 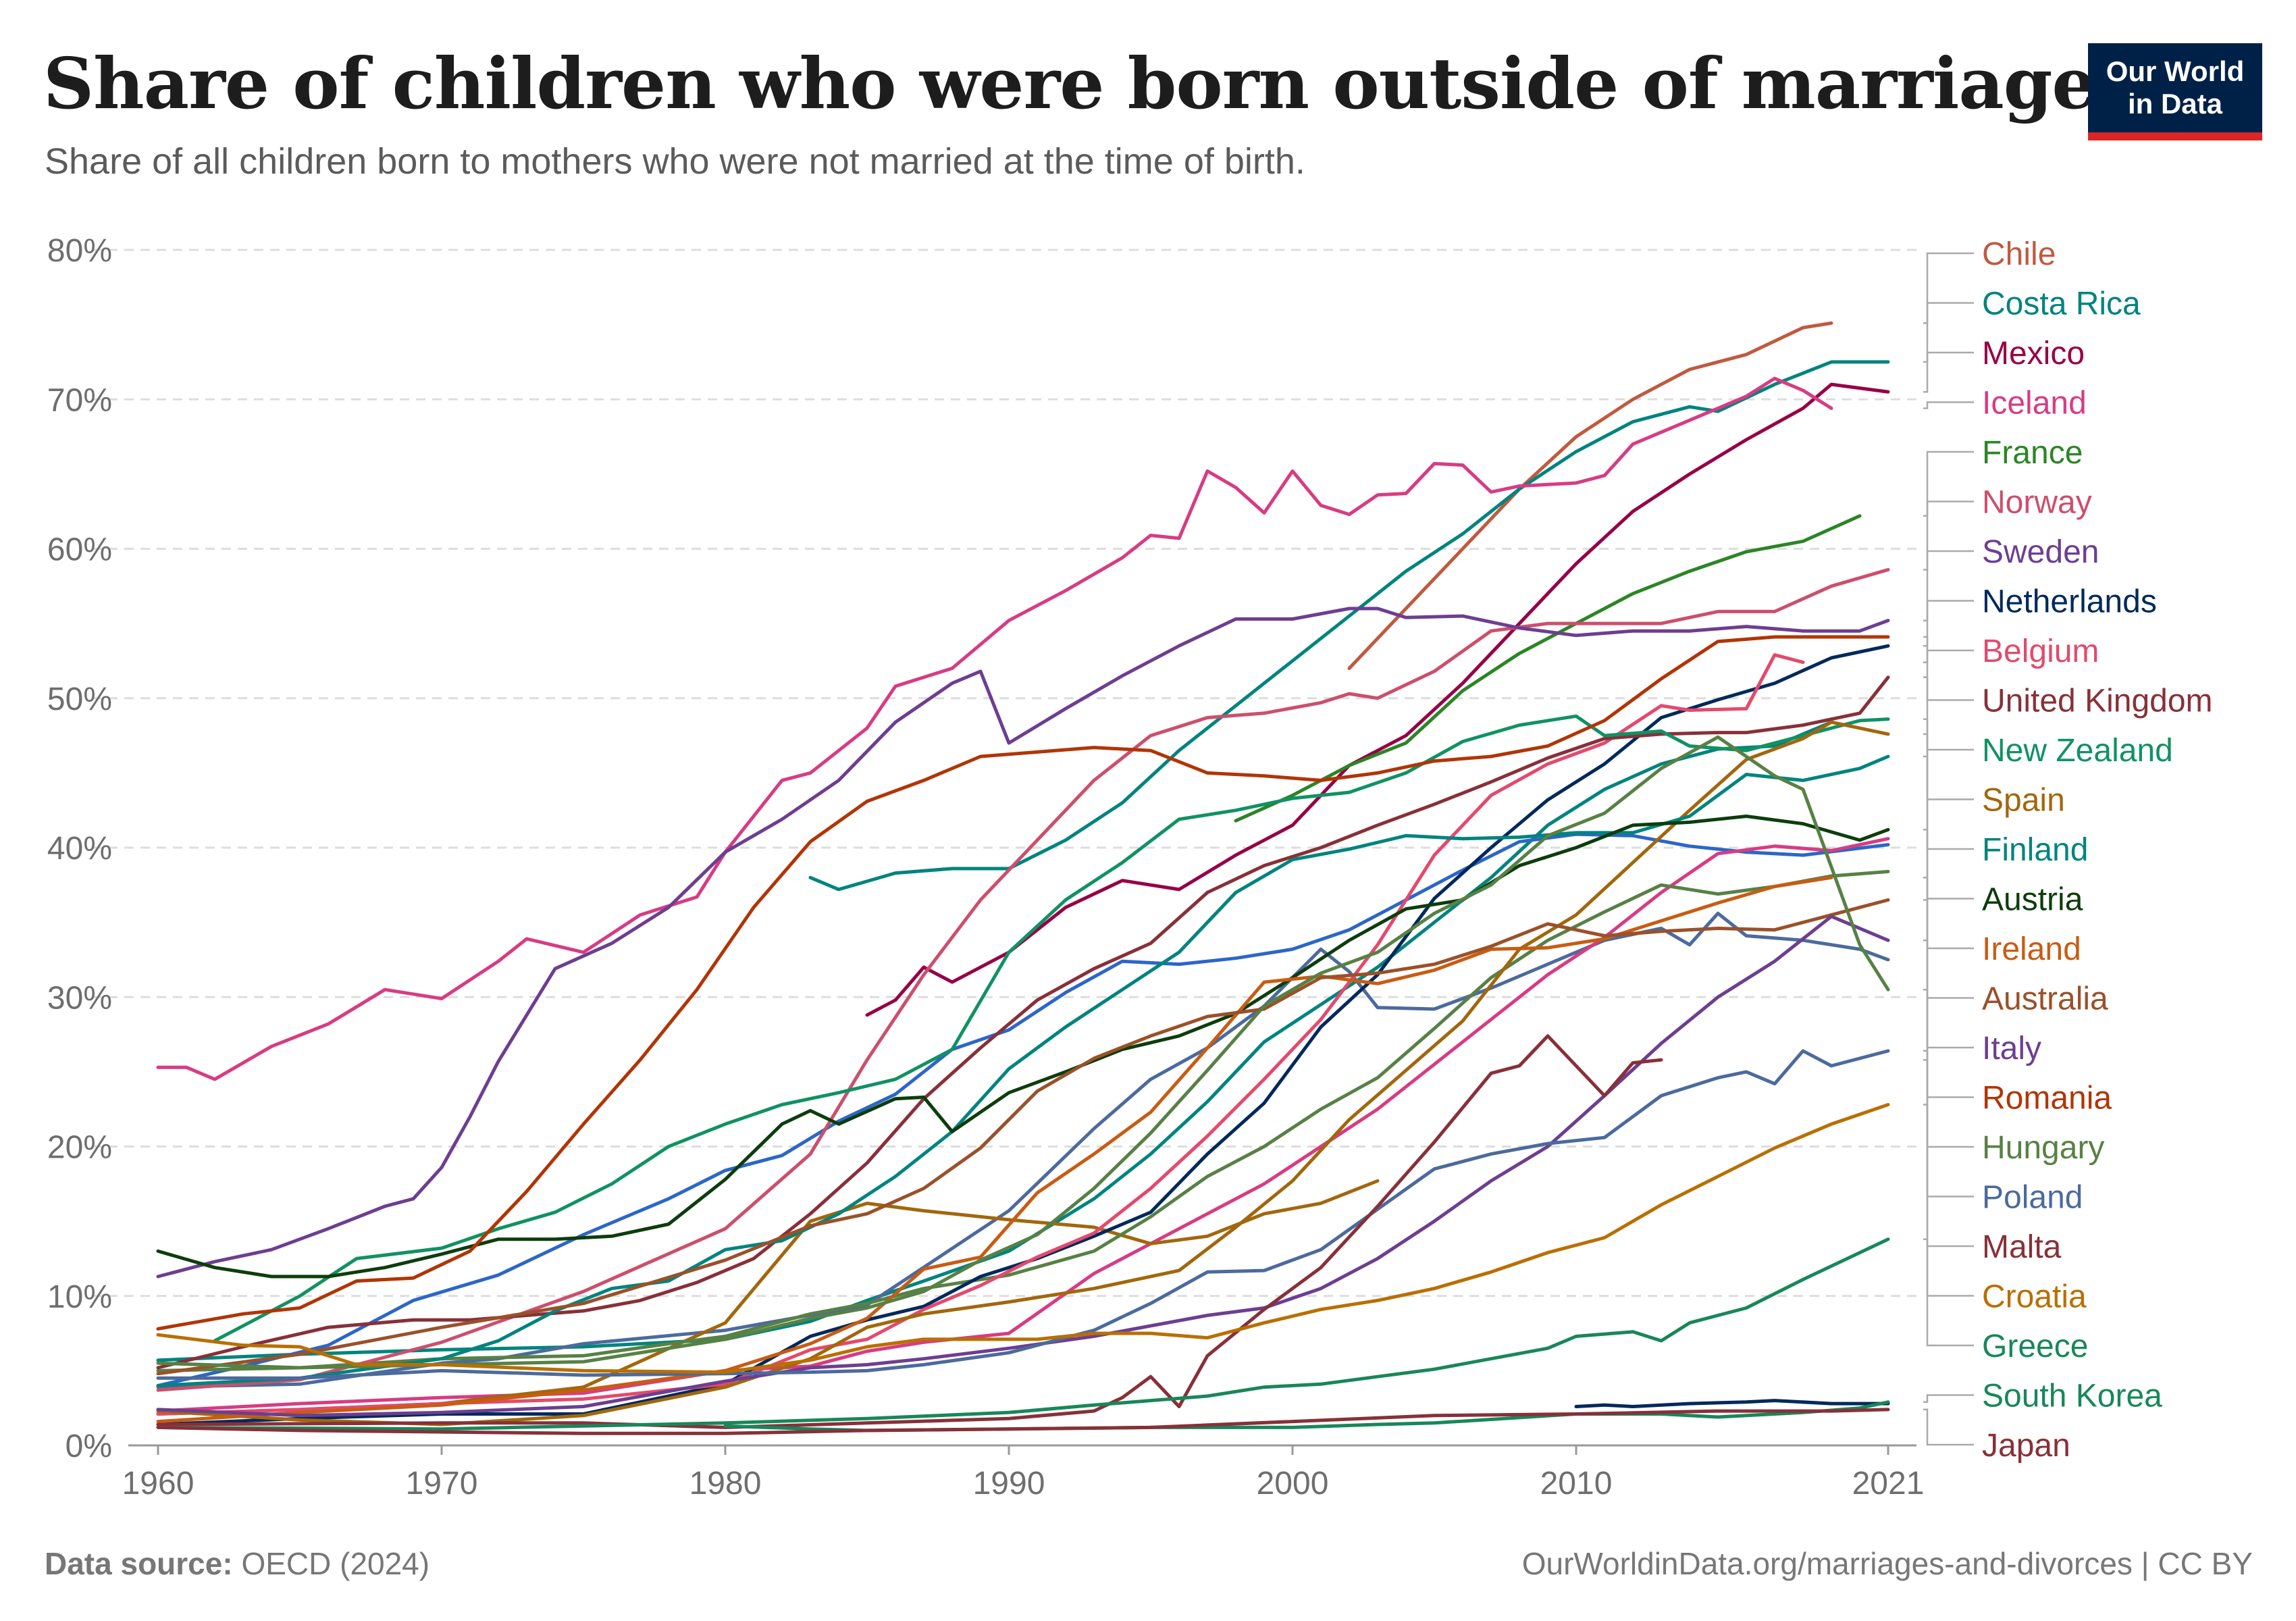 I want to click on legend-label-new-zealand: New Zealand, so click(x=2077, y=751).